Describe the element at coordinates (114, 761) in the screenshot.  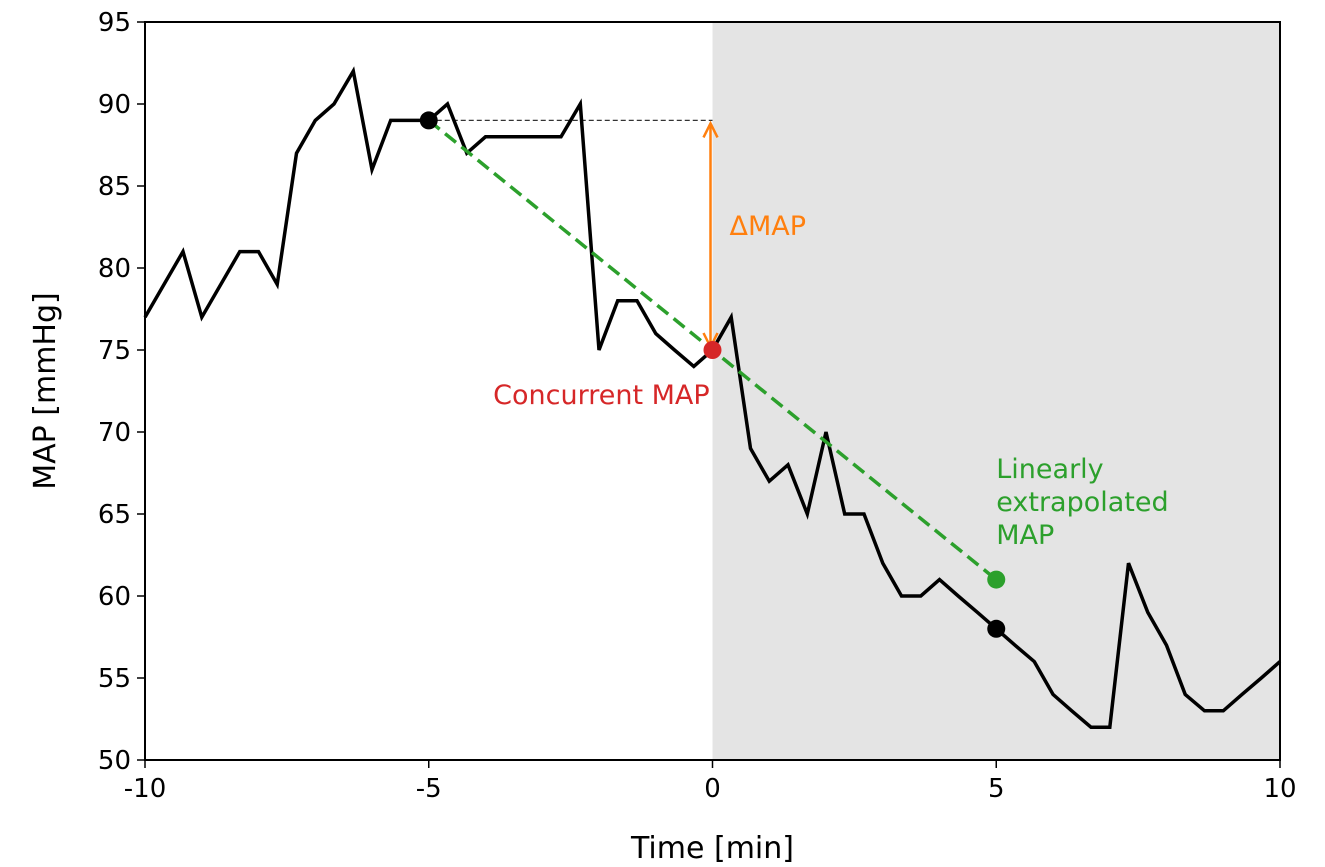
I see `y-tick-label: 50` at that location.